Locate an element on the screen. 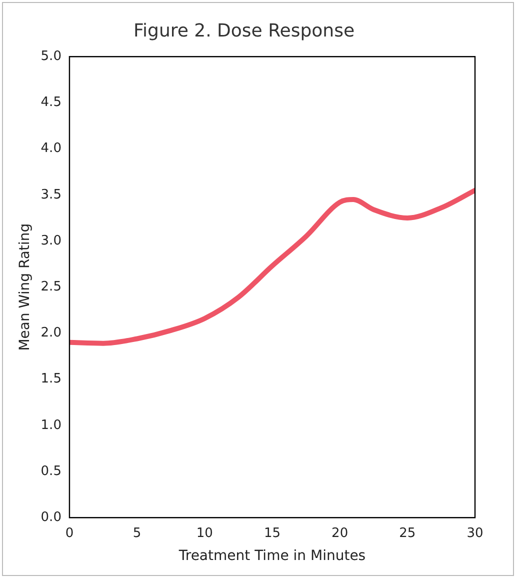  x-tick-label: 0 is located at coordinates (69, 533).